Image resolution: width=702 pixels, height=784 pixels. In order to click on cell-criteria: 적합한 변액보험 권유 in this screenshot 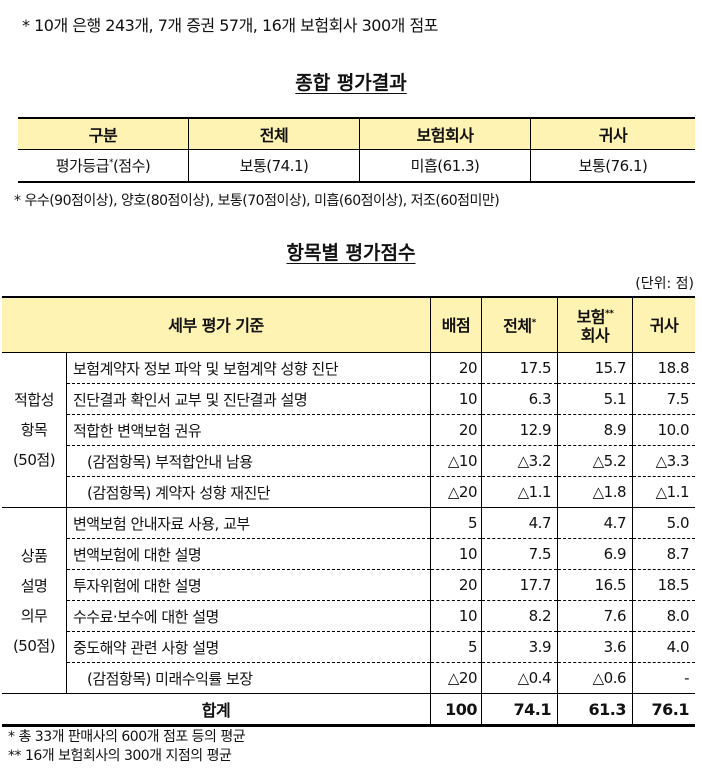, I will do `click(248, 430)`.